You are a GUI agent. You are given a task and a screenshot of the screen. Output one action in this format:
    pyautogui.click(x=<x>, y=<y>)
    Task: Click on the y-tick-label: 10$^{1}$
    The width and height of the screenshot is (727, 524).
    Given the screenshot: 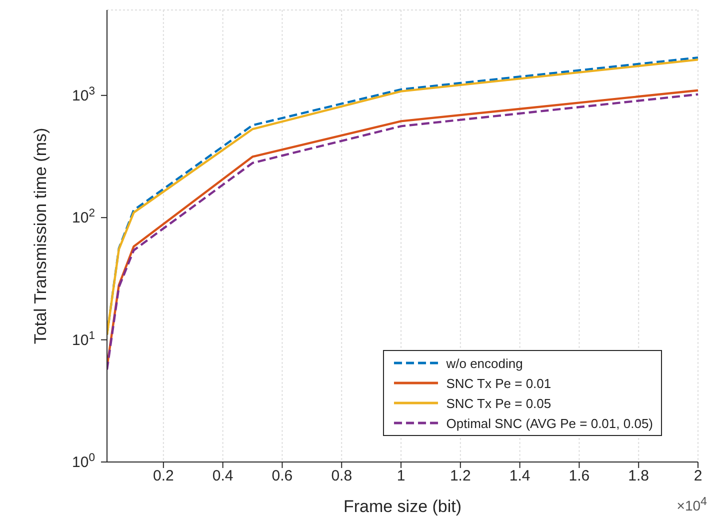 What is the action you would take?
    pyautogui.click(x=83, y=339)
    